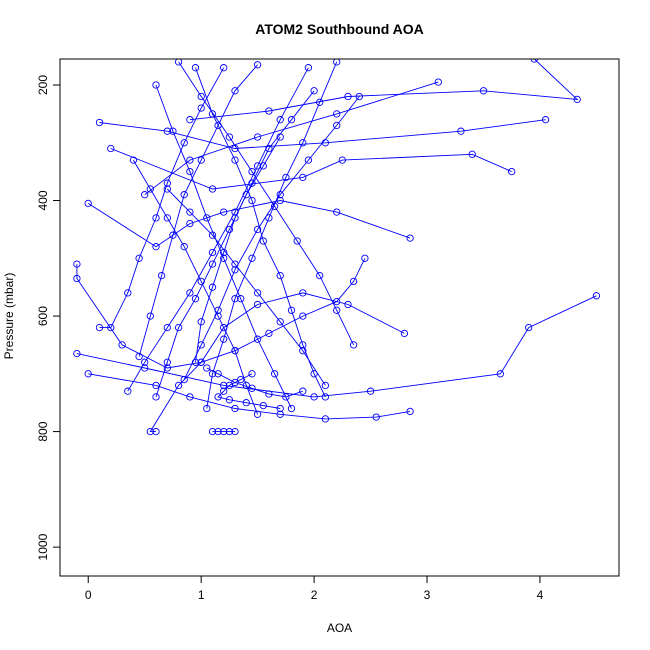 The image size is (650, 650). Describe the element at coordinates (43, 200) in the screenshot. I see `y-tick-label: 400` at that location.